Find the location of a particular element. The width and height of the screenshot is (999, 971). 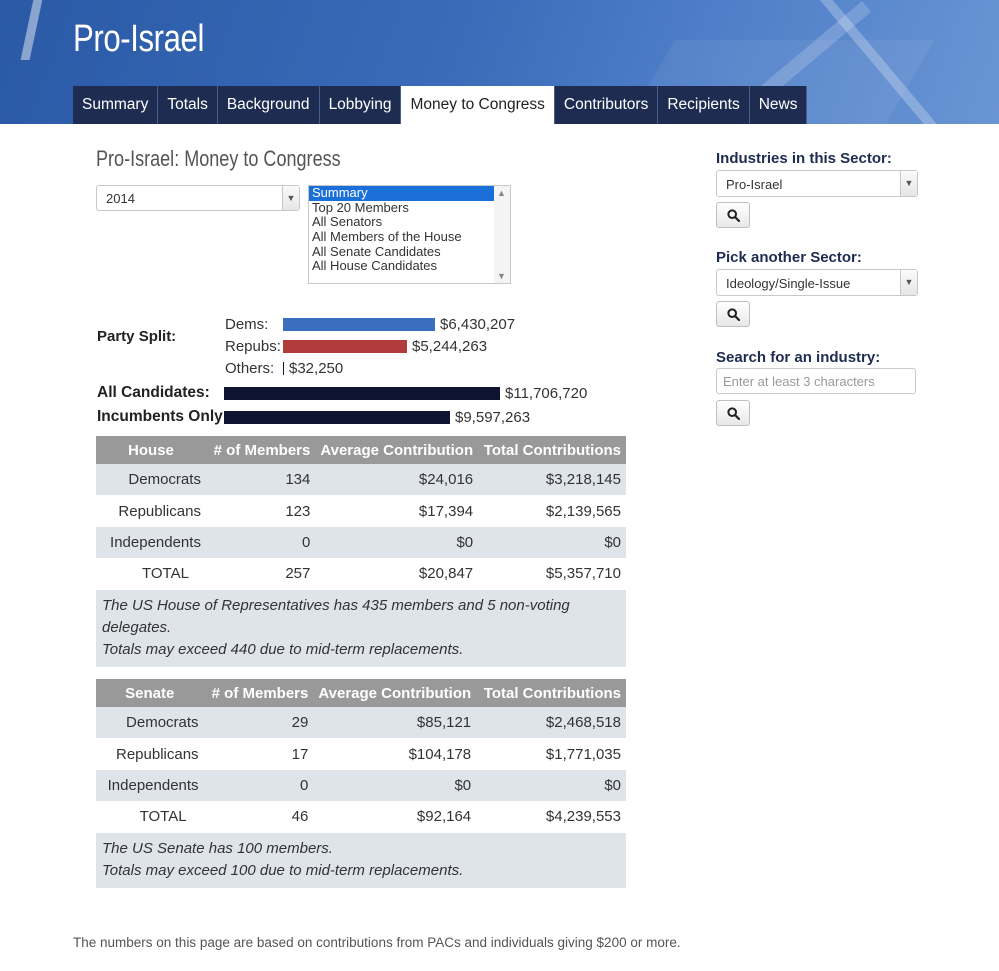

repubs-bar is located at coordinates (345, 346).